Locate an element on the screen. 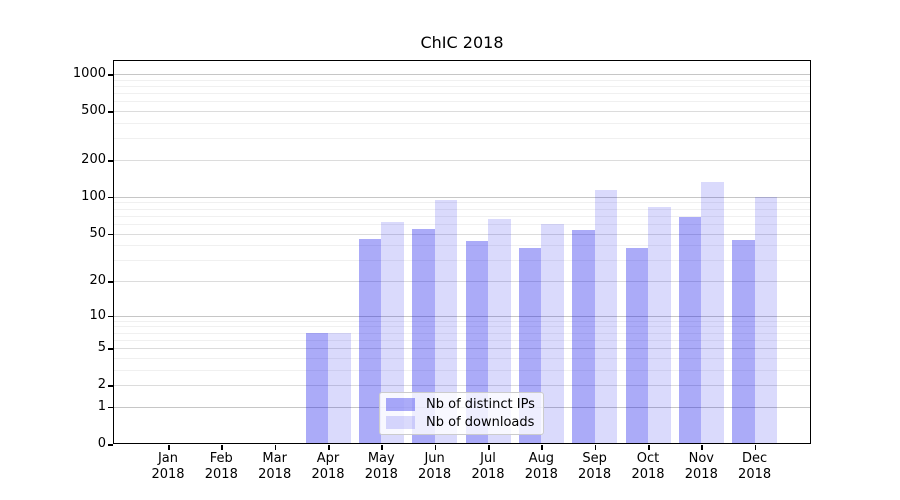  legend-swatch-dark is located at coordinates (400, 405).